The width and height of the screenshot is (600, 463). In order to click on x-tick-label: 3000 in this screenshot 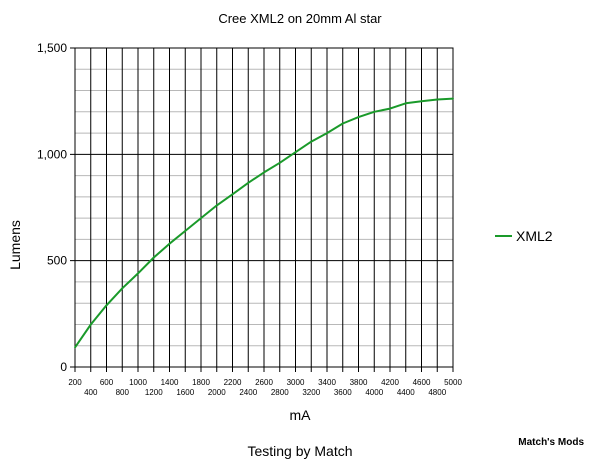, I will do `click(296, 382)`.